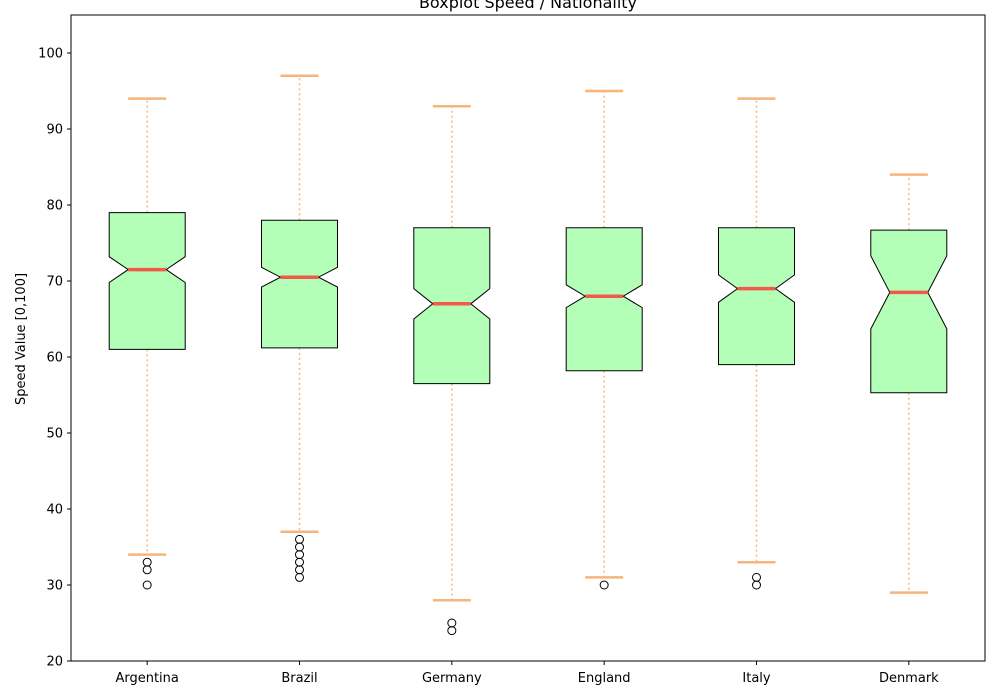 The width and height of the screenshot is (1000, 700). Describe the element at coordinates (528, 6) in the screenshot. I see `chart-title: Boxplot Speed / Nationality` at that location.